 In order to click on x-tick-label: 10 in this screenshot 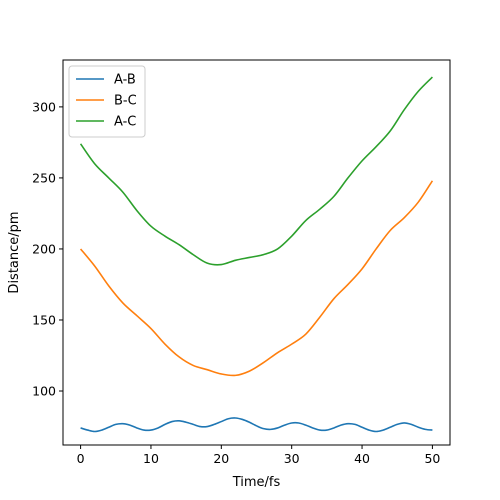, I will do `click(151, 458)`.